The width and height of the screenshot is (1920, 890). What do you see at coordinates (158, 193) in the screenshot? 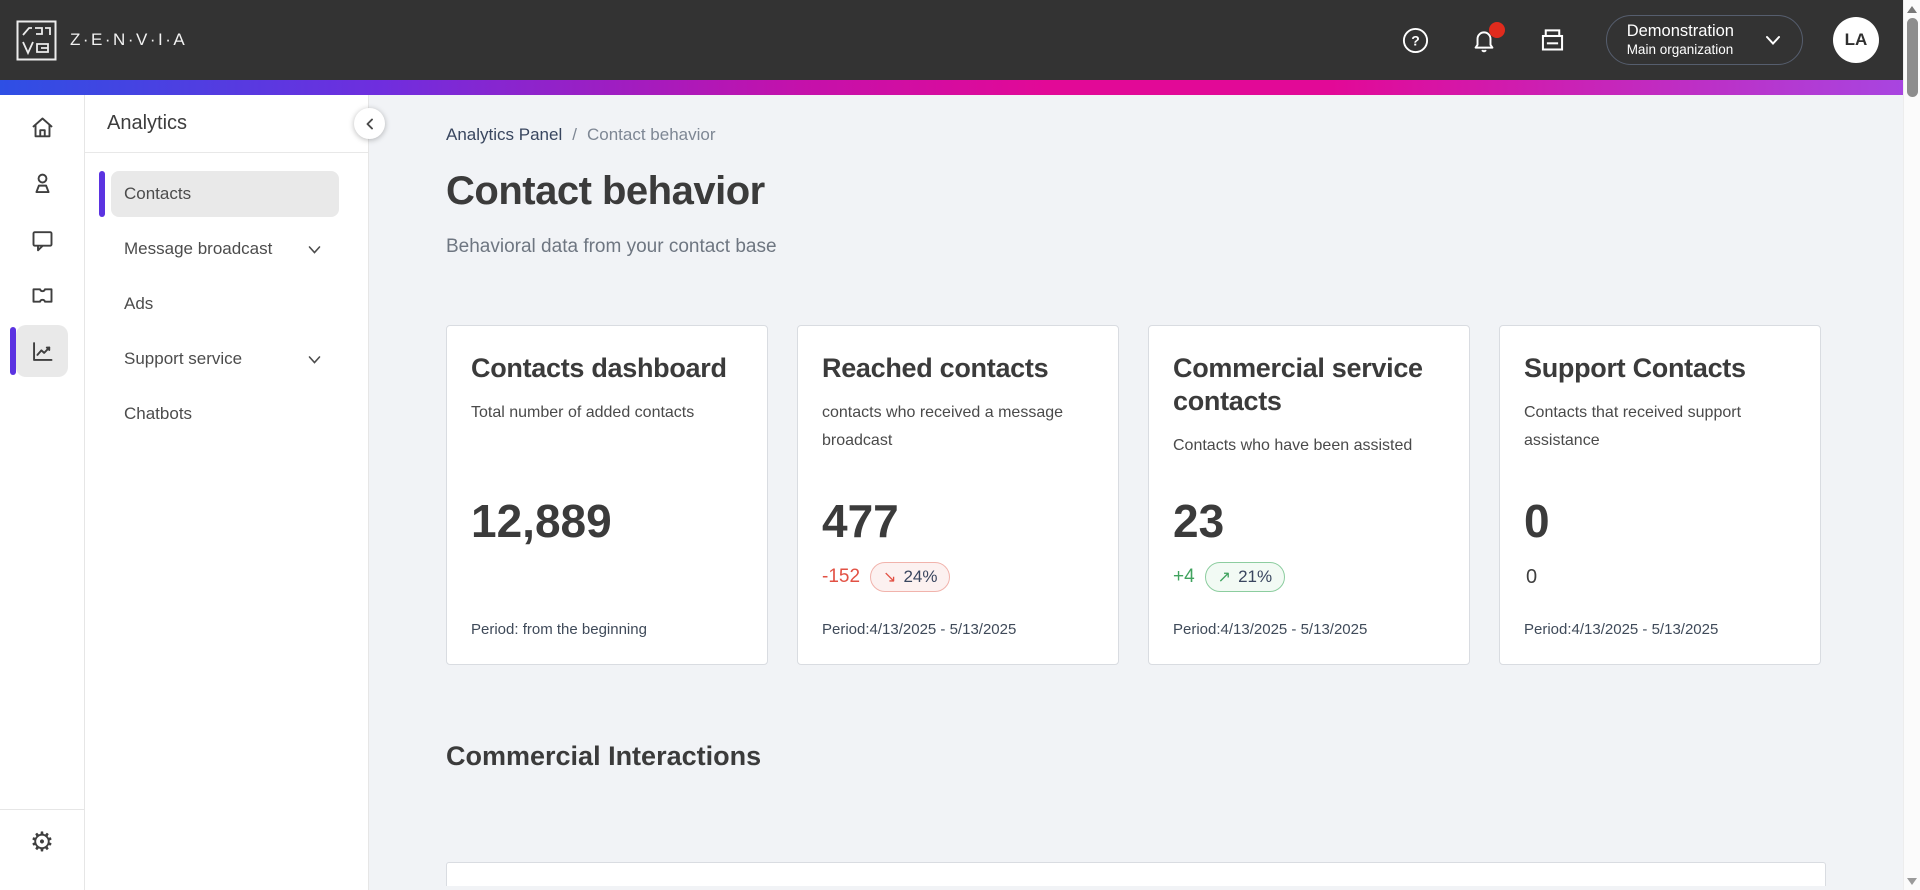
I see `sidebar-item-label: Contacts` at bounding box center [158, 193].